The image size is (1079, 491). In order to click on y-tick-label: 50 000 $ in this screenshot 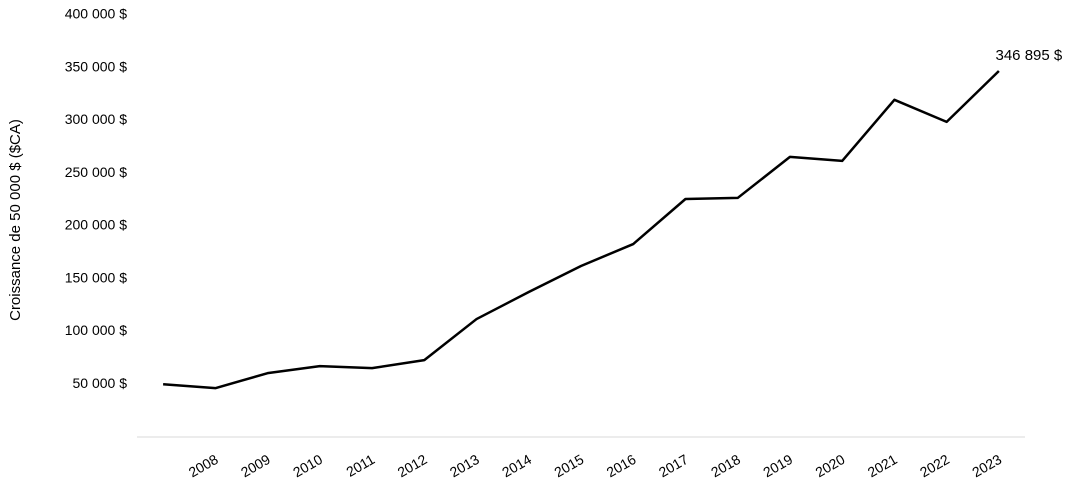, I will do `click(100, 383)`.